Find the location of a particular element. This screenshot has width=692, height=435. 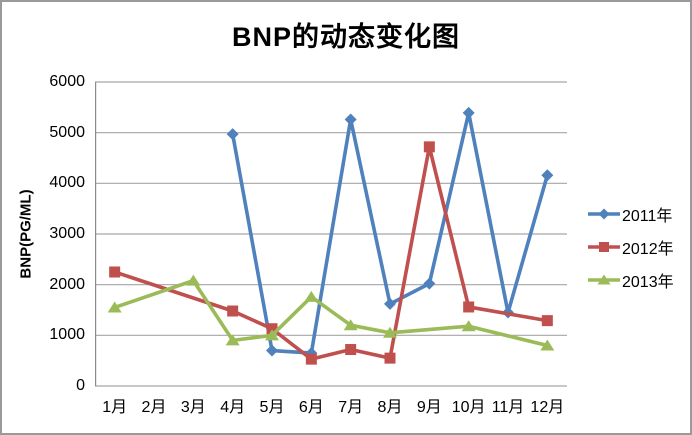

legend-item-1: 2012年 is located at coordinates (631, 247).